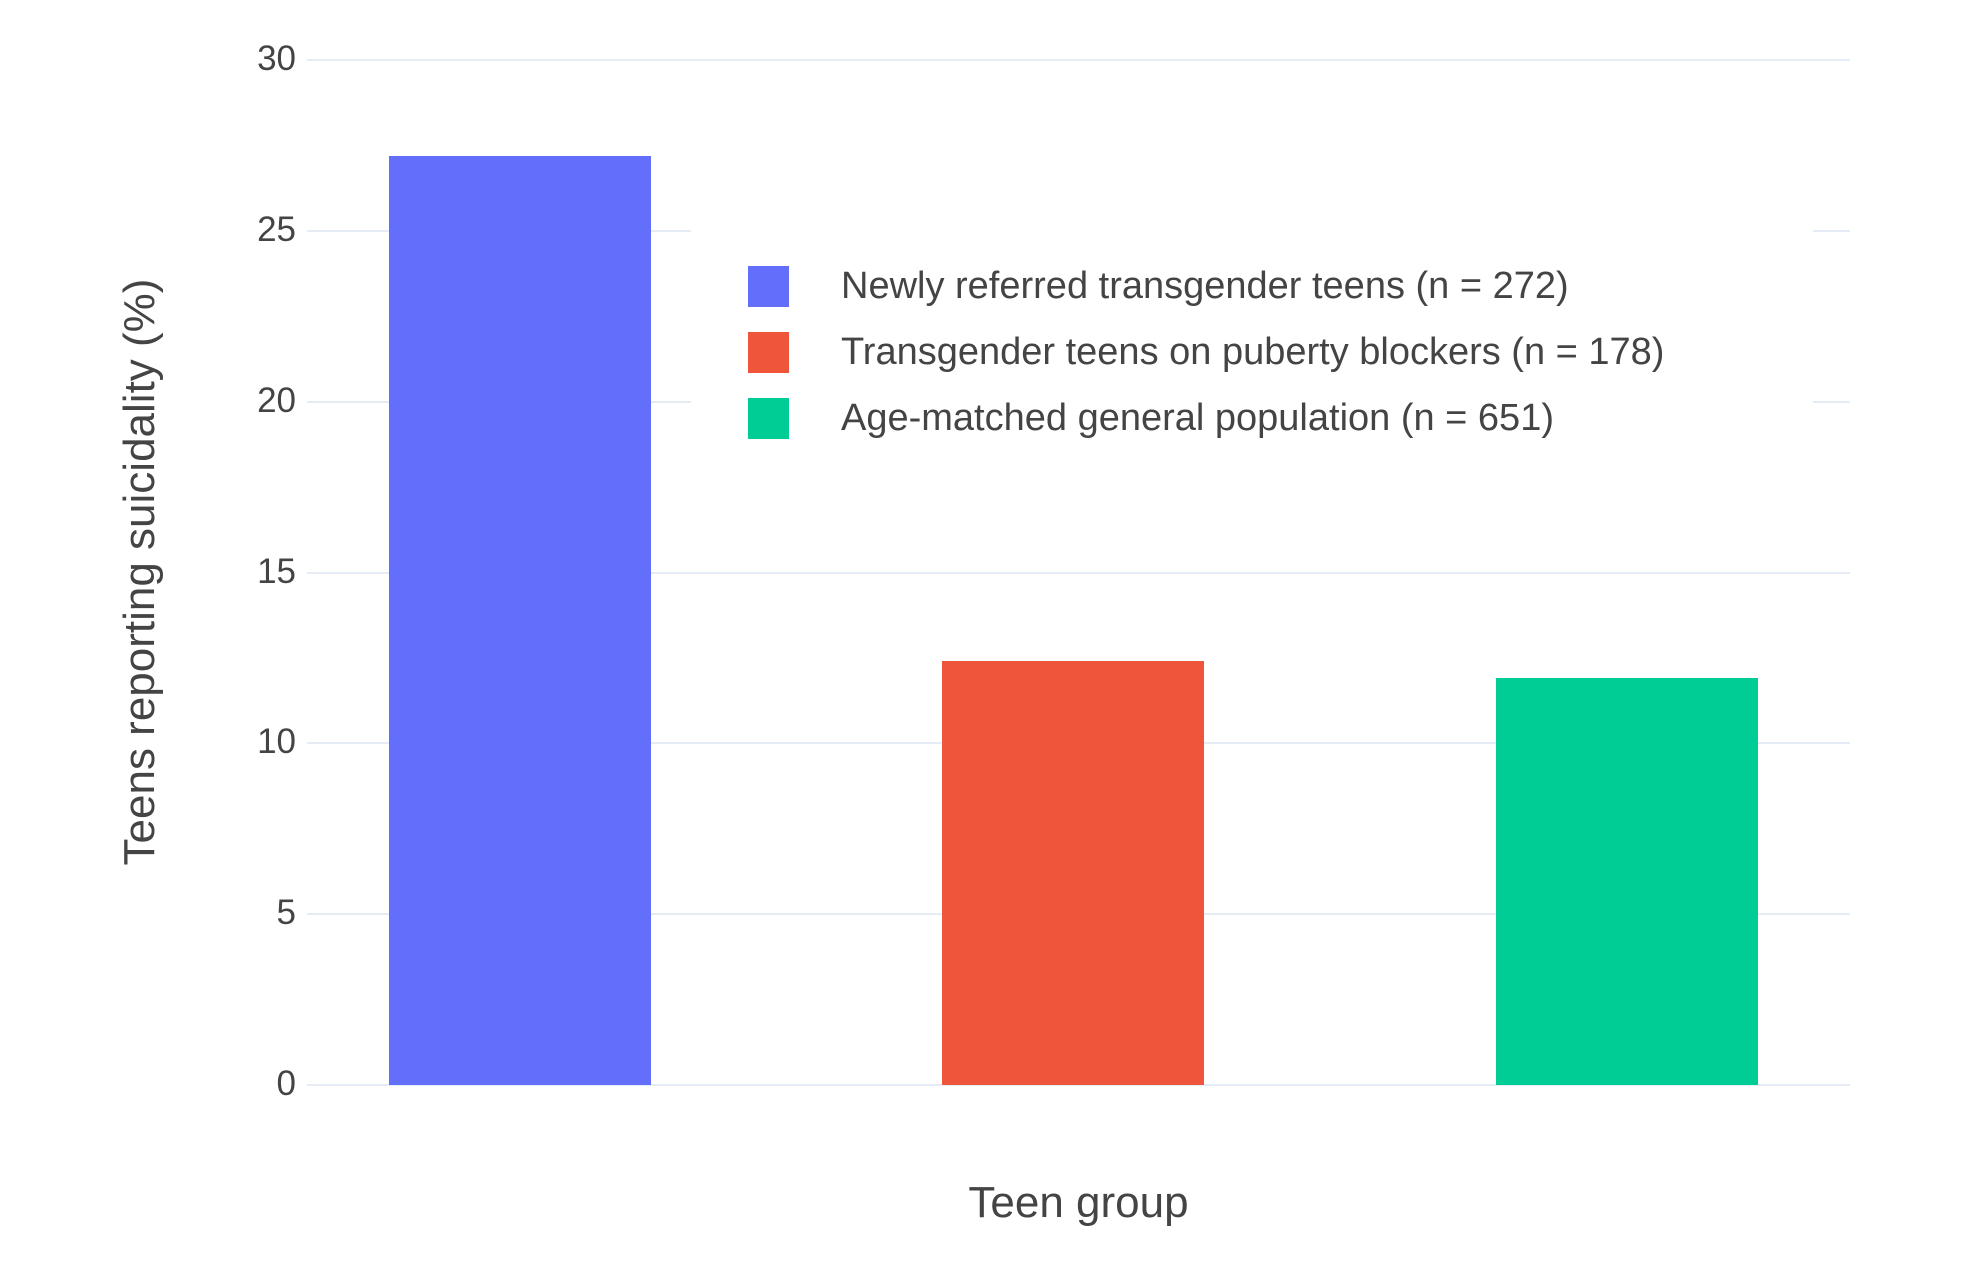 The width and height of the screenshot is (1987, 1269). I want to click on y-tick-label: 25, so click(276, 230).